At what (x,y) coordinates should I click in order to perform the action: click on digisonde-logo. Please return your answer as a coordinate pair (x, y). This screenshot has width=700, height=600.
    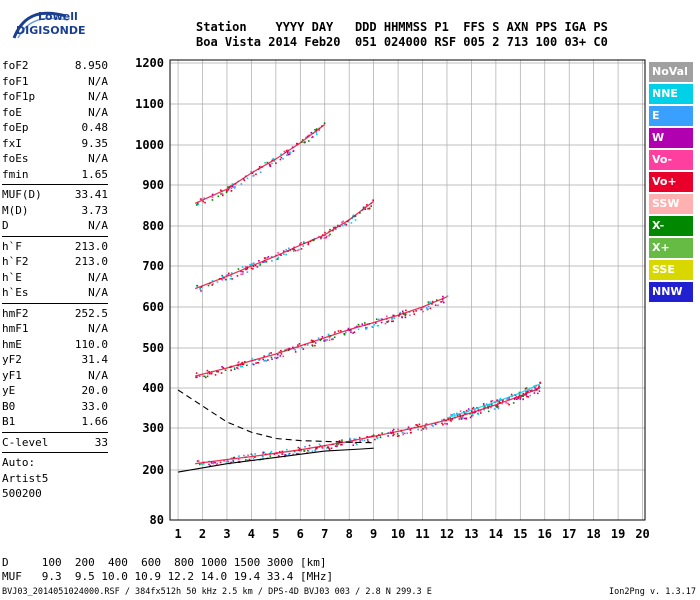
    Looking at the image, I should click on (41, 26).